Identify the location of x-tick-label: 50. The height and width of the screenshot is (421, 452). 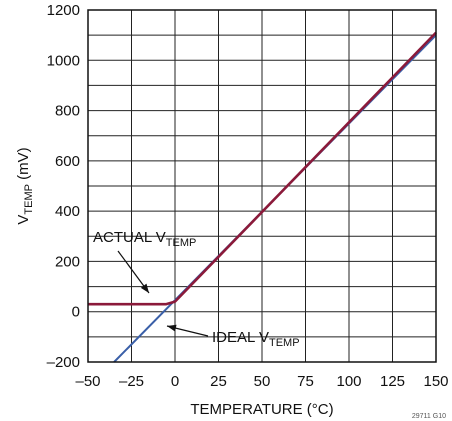
(262, 381).